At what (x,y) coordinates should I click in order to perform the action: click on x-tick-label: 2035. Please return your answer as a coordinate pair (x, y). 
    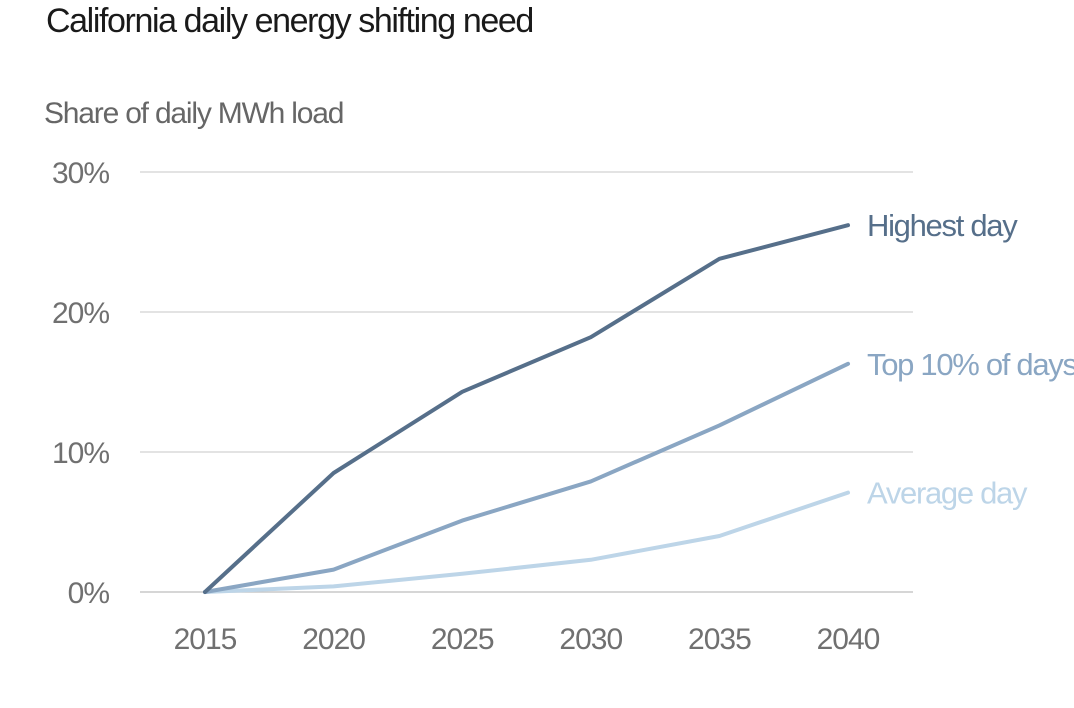
    Looking at the image, I should click on (719, 639).